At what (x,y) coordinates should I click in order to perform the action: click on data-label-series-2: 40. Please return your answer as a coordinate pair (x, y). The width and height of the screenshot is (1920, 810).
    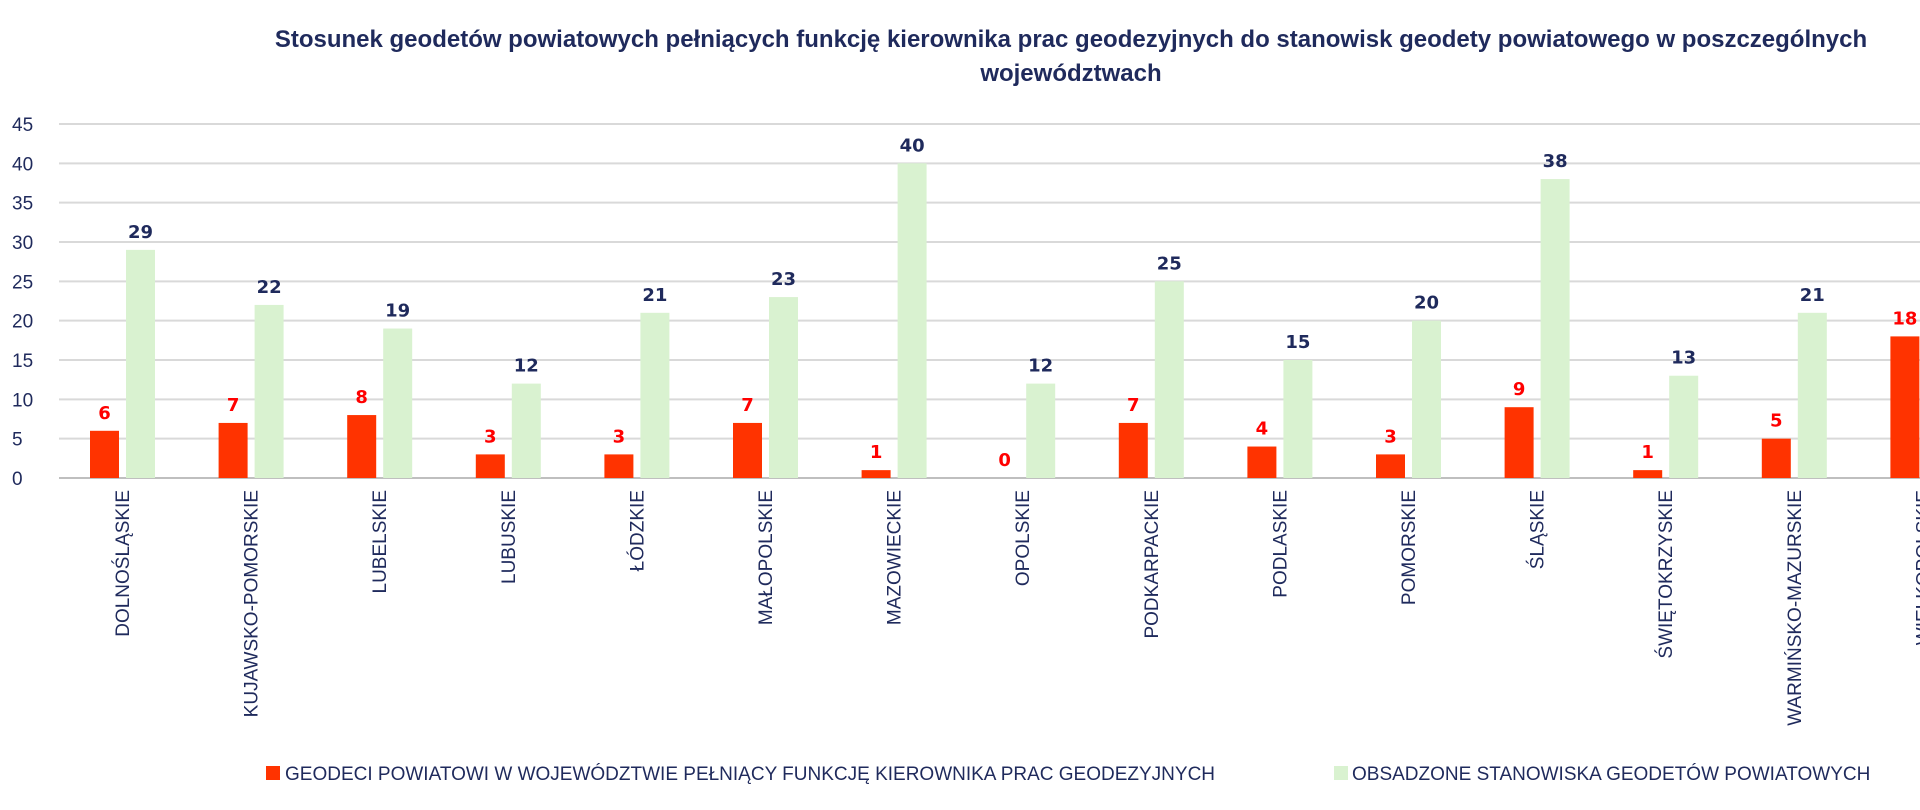
    Looking at the image, I should click on (912, 145).